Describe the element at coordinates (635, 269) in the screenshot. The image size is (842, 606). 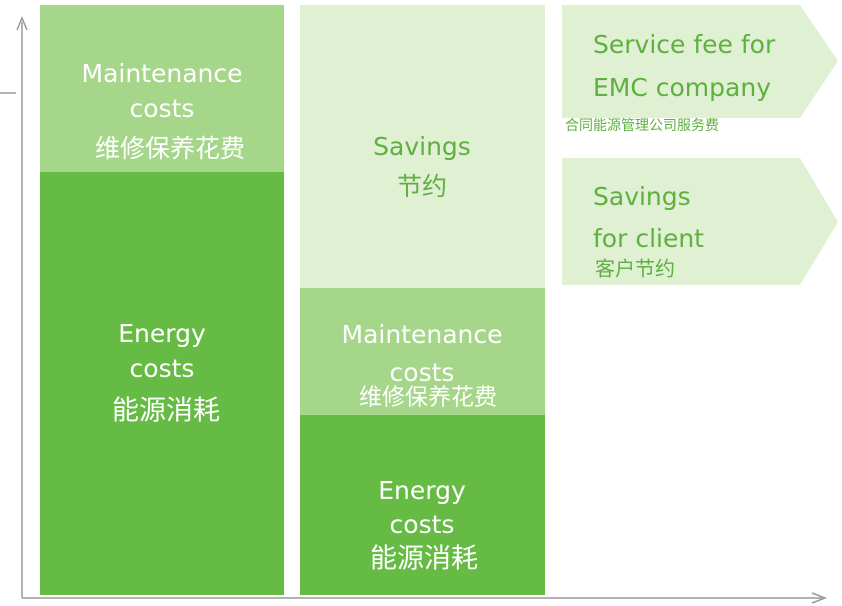
I see `label: 客户节约` at that location.